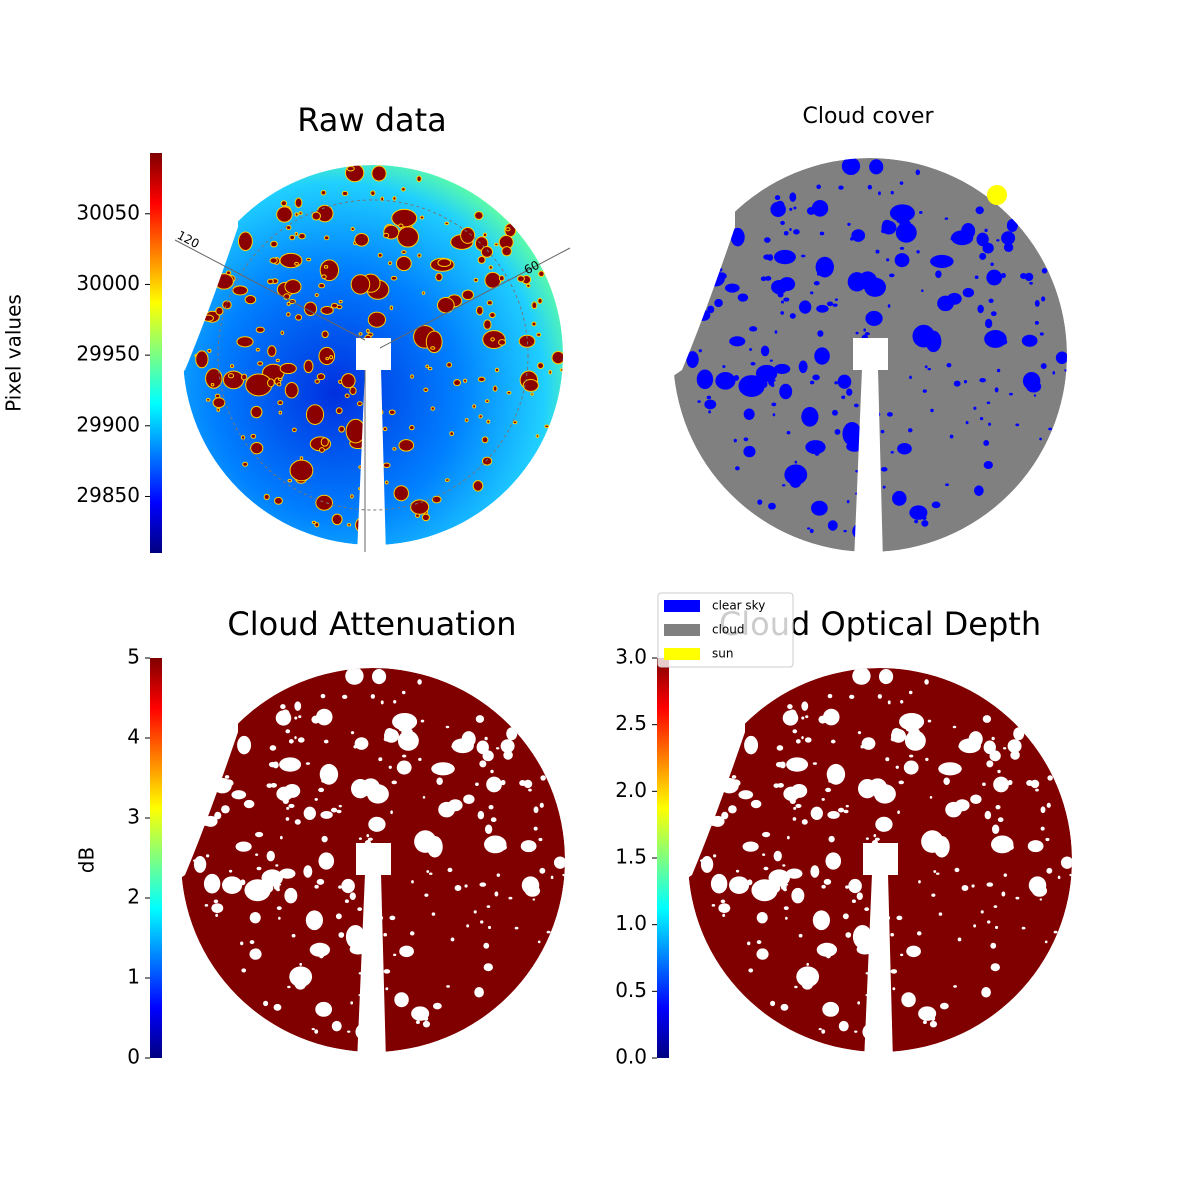 Image resolution: width=1200 pixels, height=1200 pixels. What do you see at coordinates (863, 358) in the screenshot?
I see `sky-image` at bounding box center [863, 358].